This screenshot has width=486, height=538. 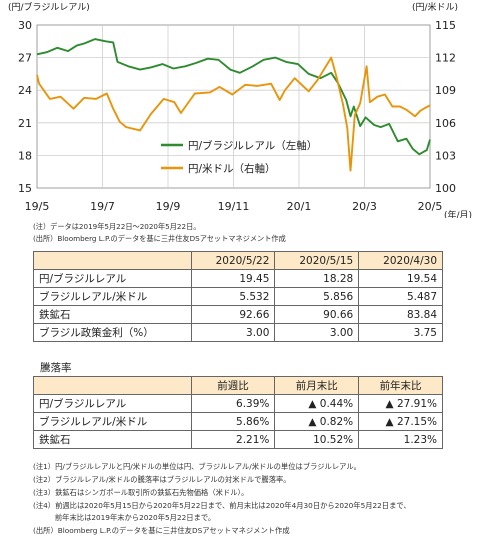 I want to click on table-row: 鉄鉱石 92.66 90.66 83.84, so click(x=238, y=314).